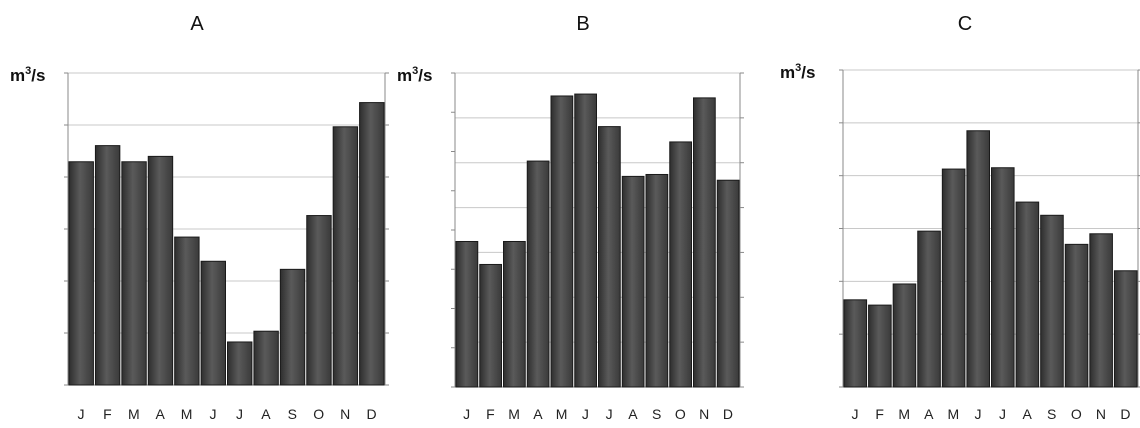 The height and width of the screenshot is (428, 1140). What do you see at coordinates (582, 24) in the screenshot?
I see `chart-title: B` at bounding box center [582, 24].